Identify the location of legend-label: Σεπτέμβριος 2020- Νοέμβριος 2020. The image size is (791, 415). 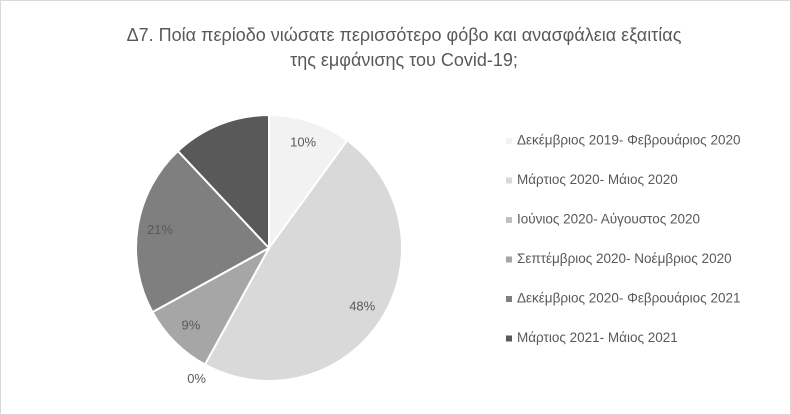
(624, 258).